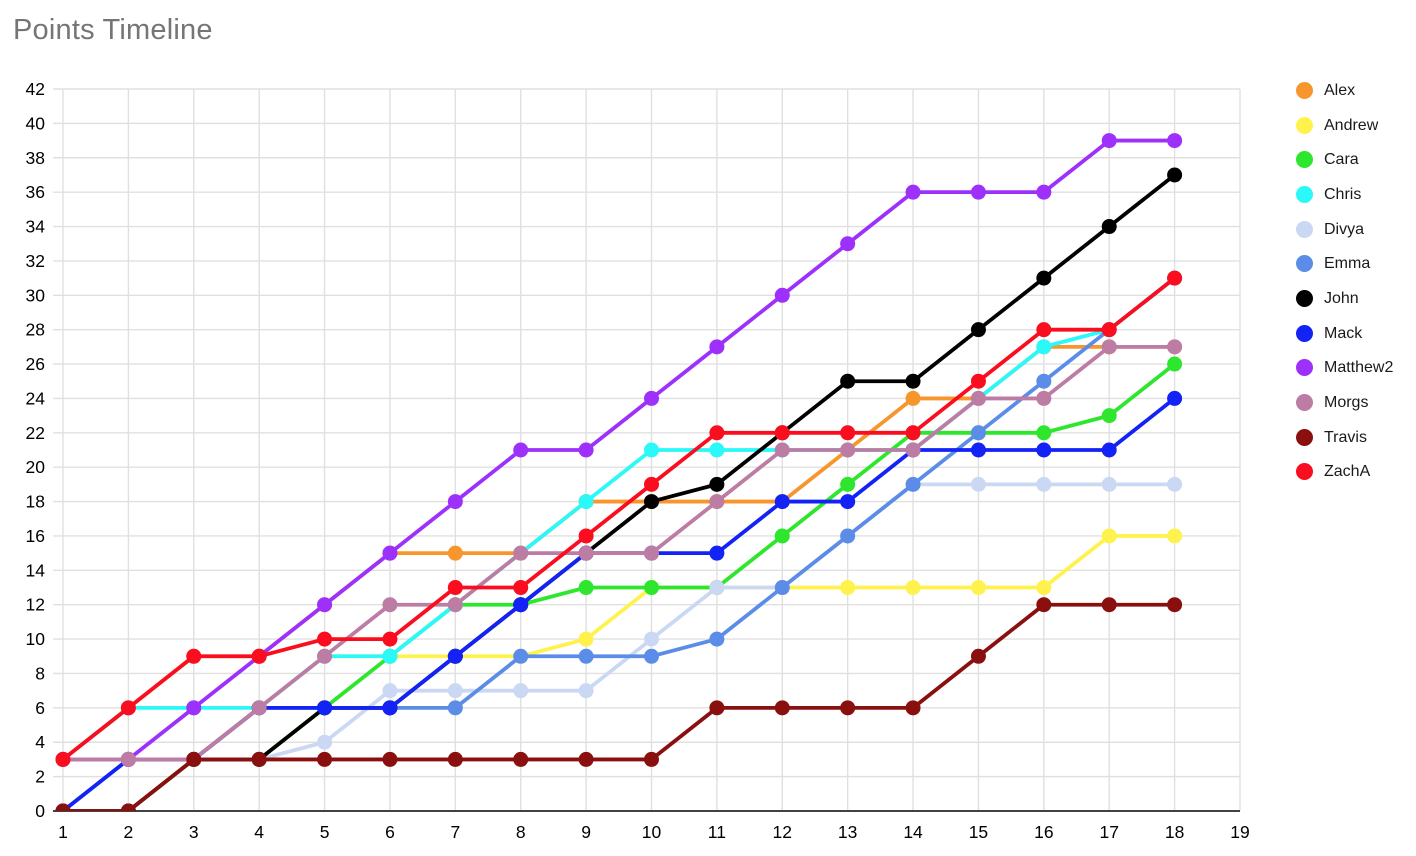  What do you see at coordinates (651, 656) in the screenshot?
I see `data-point-Emma-x10` at bounding box center [651, 656].